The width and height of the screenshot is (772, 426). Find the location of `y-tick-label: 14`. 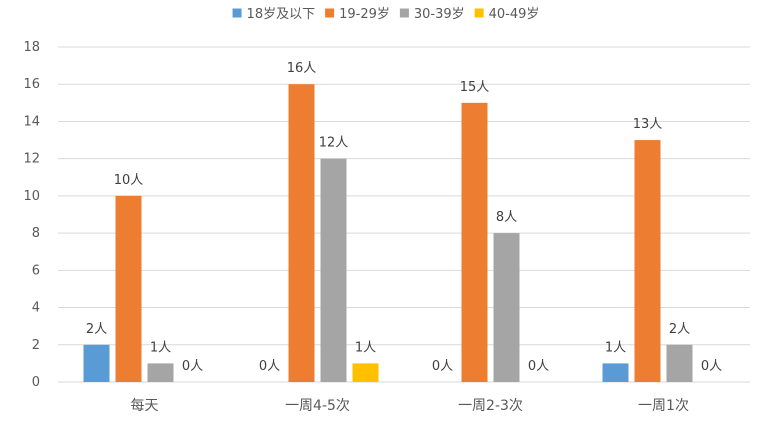

y-tick-label: 14 is located at coordinates (31, 121).